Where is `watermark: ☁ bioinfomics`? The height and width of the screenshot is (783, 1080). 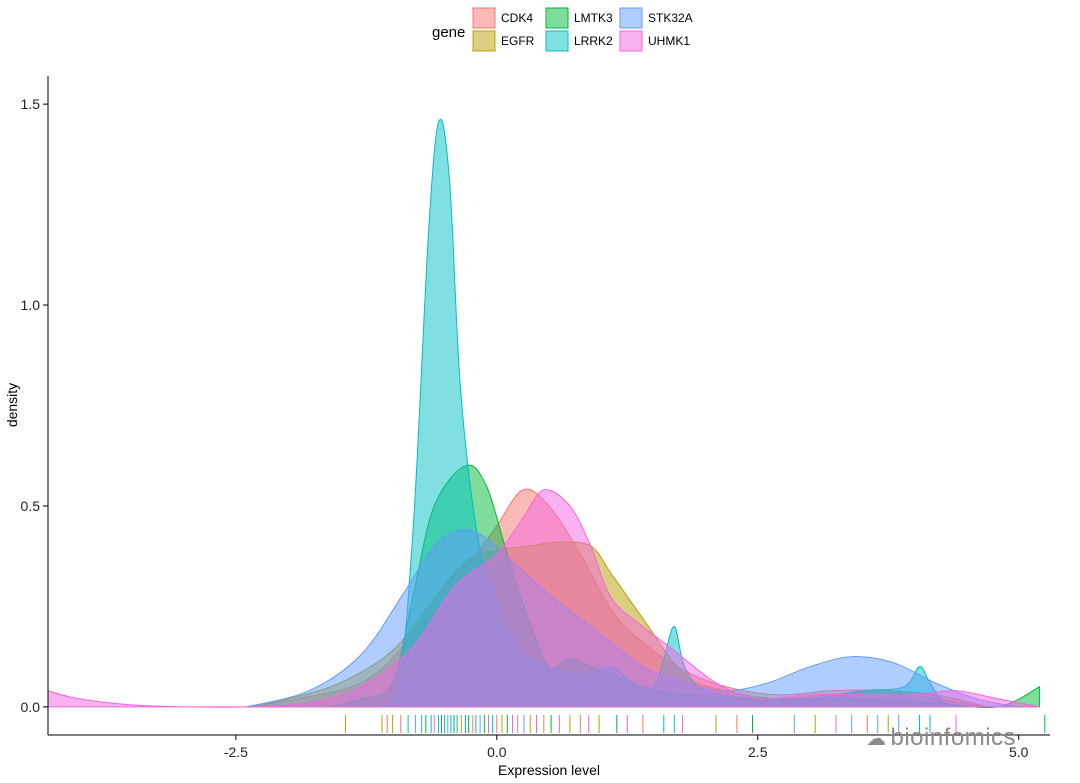
watermark: ☁ bioinfomics is located at coordinates (941, 738).